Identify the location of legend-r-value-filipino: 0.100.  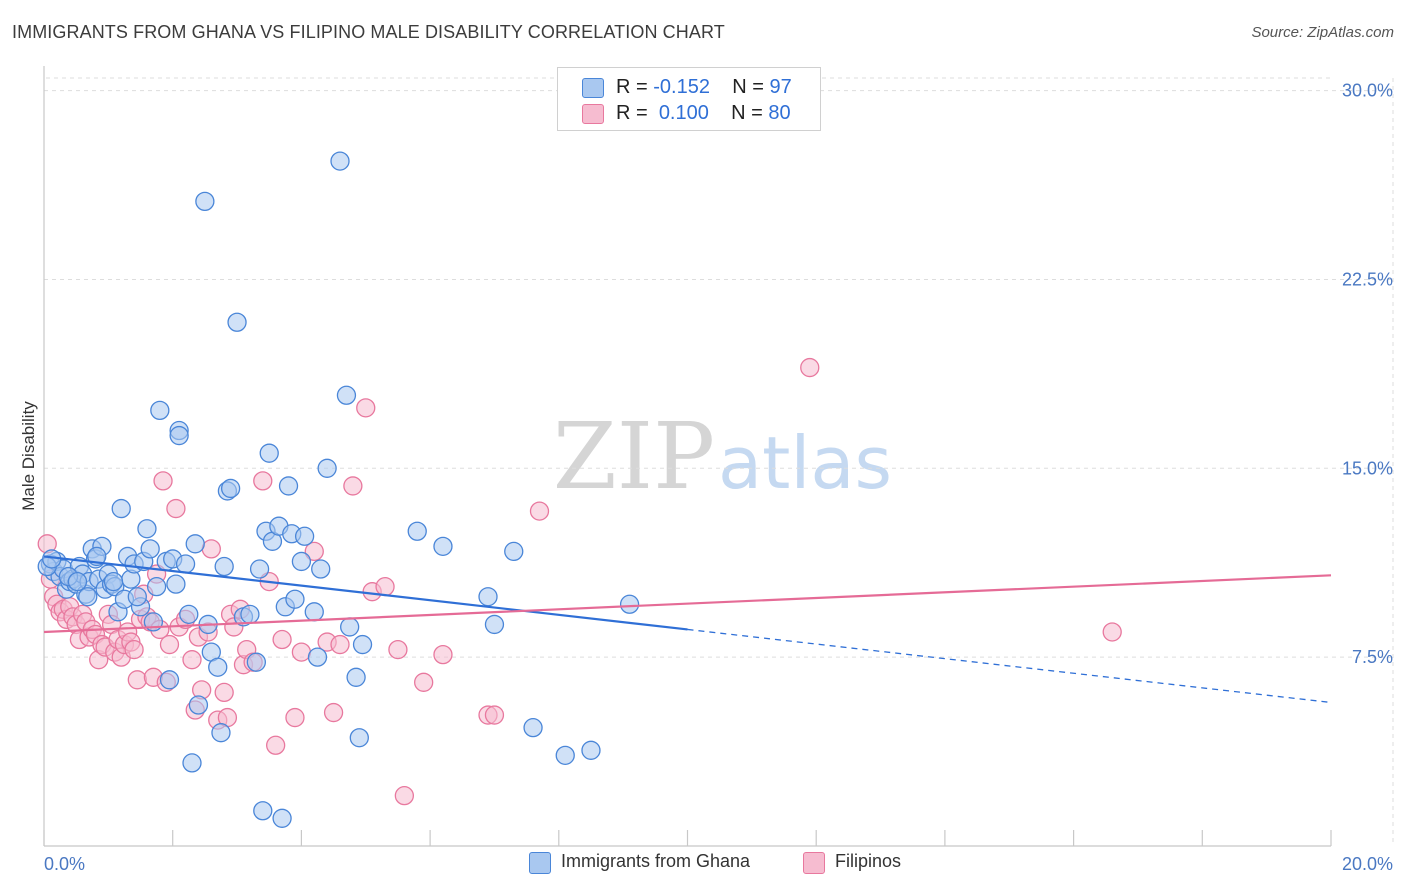
(683, 113).